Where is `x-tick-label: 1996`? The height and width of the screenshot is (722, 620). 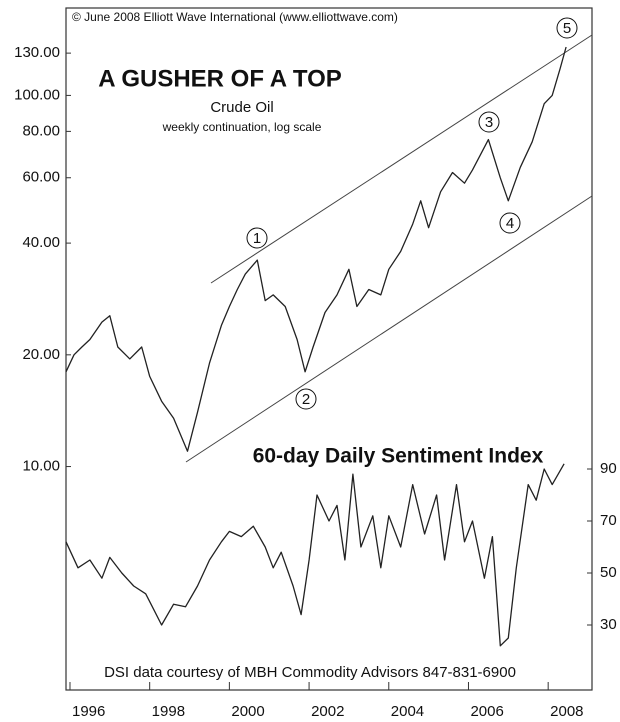
x-tick-label: 1996 is located at coordinates (88, 711).